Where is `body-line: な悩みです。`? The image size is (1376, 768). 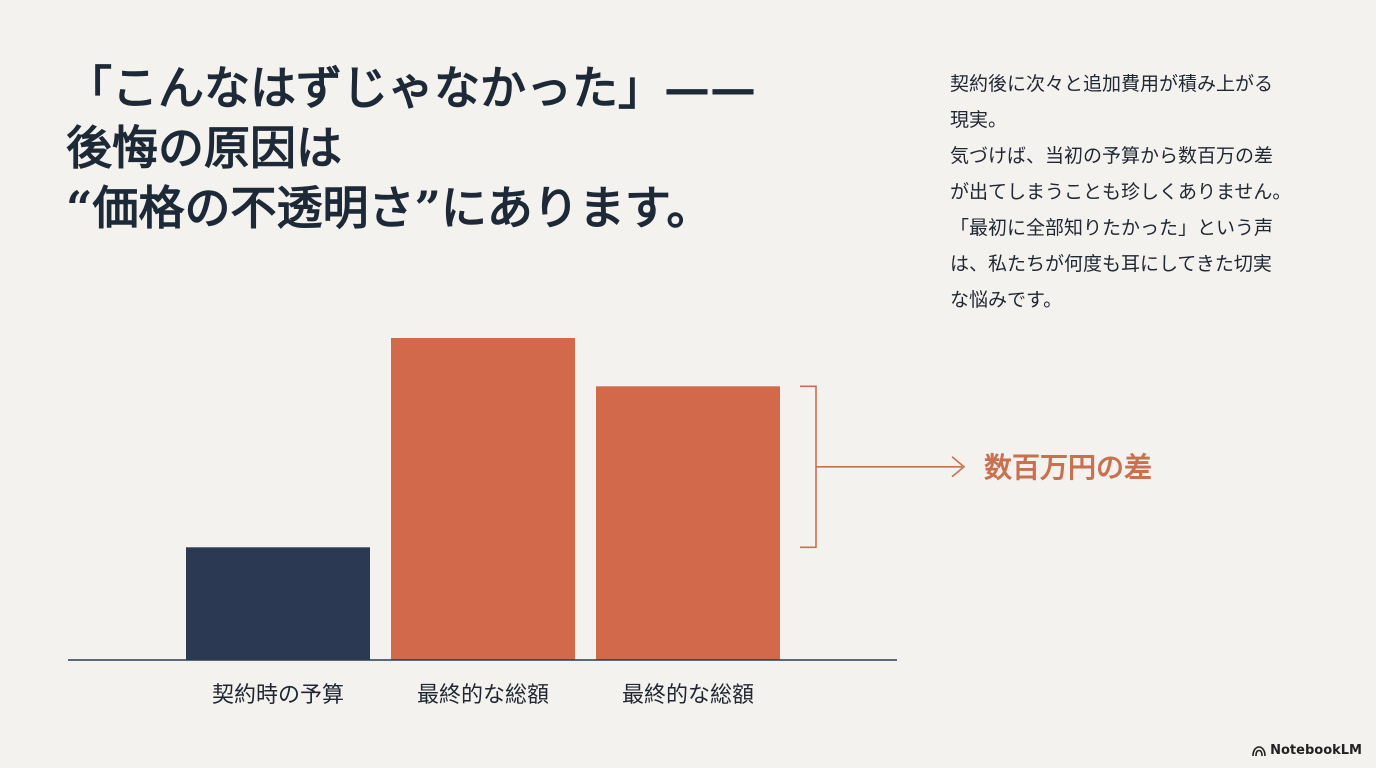 body-line: な悩みです。 is located at coordinates (1006, 300).